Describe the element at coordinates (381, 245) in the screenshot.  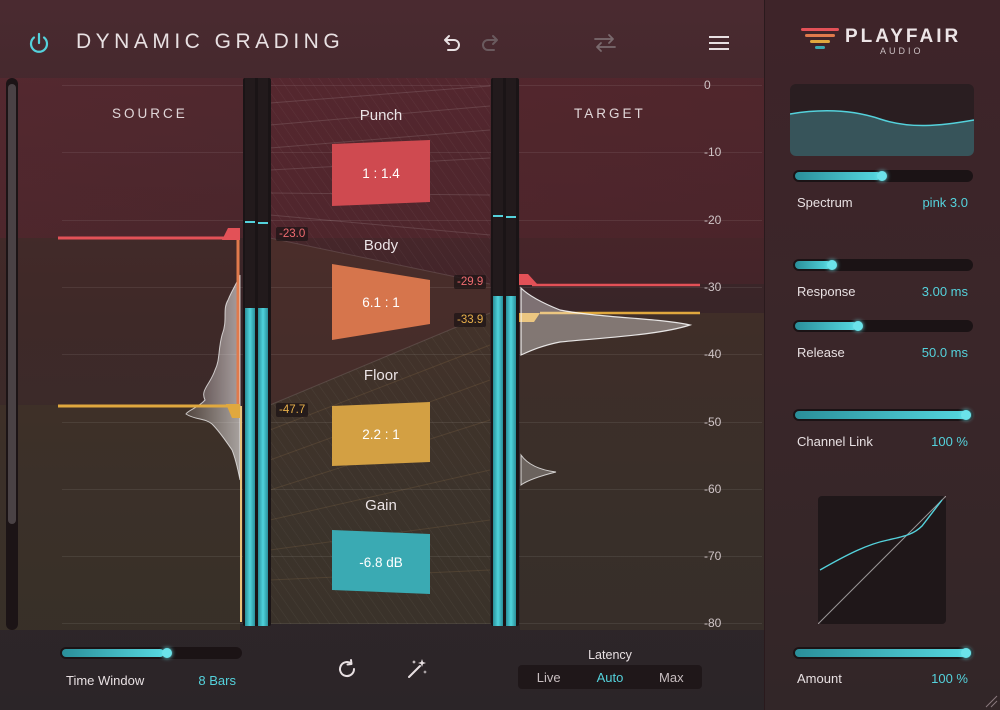
I see `body-title: Body` at that location.